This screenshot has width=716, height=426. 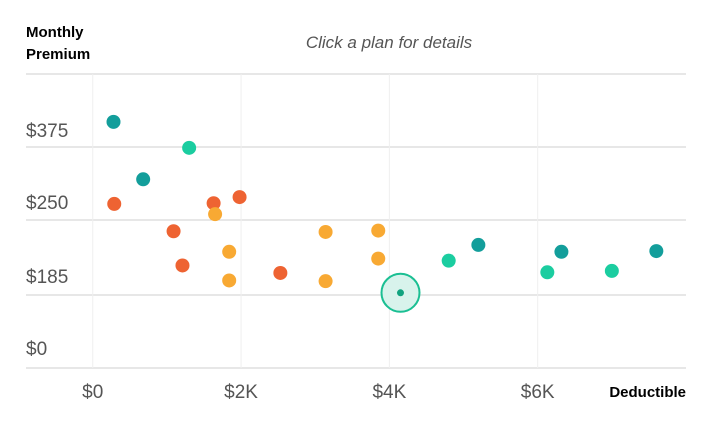 What do you see at coordinates (55, 32) in the screenshot?
I see `y-axis-title-line1: Monthly` at bounding box center [55, 32].